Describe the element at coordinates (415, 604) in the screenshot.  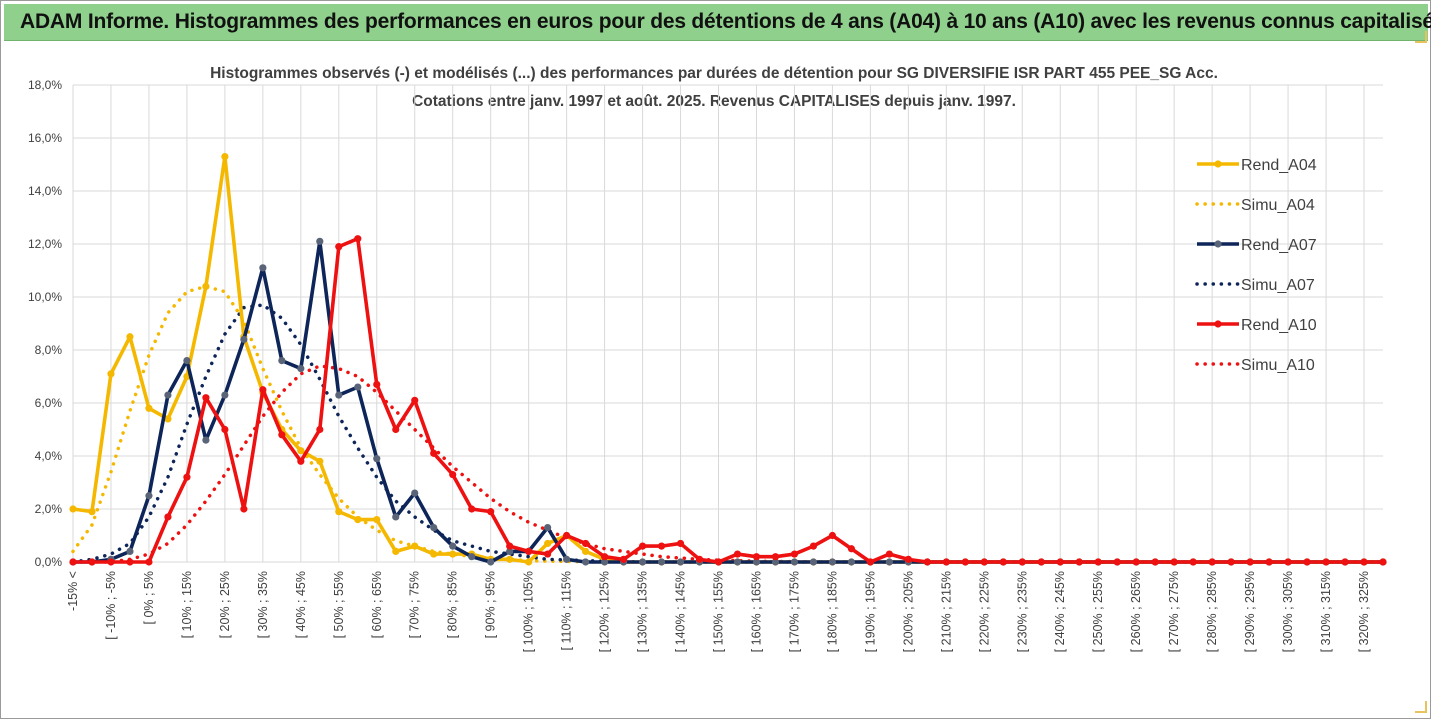
I see `x-tick-label: [ 70% ; 75%` at that location.